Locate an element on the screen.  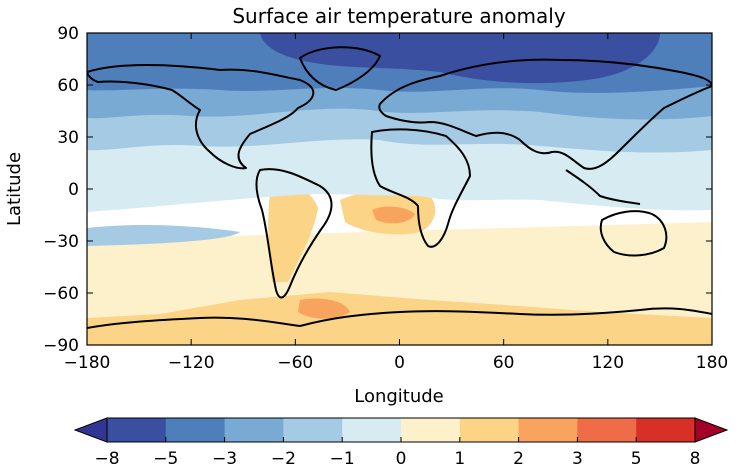
colorbar-label: 3 is located at coordinates (577, 459).